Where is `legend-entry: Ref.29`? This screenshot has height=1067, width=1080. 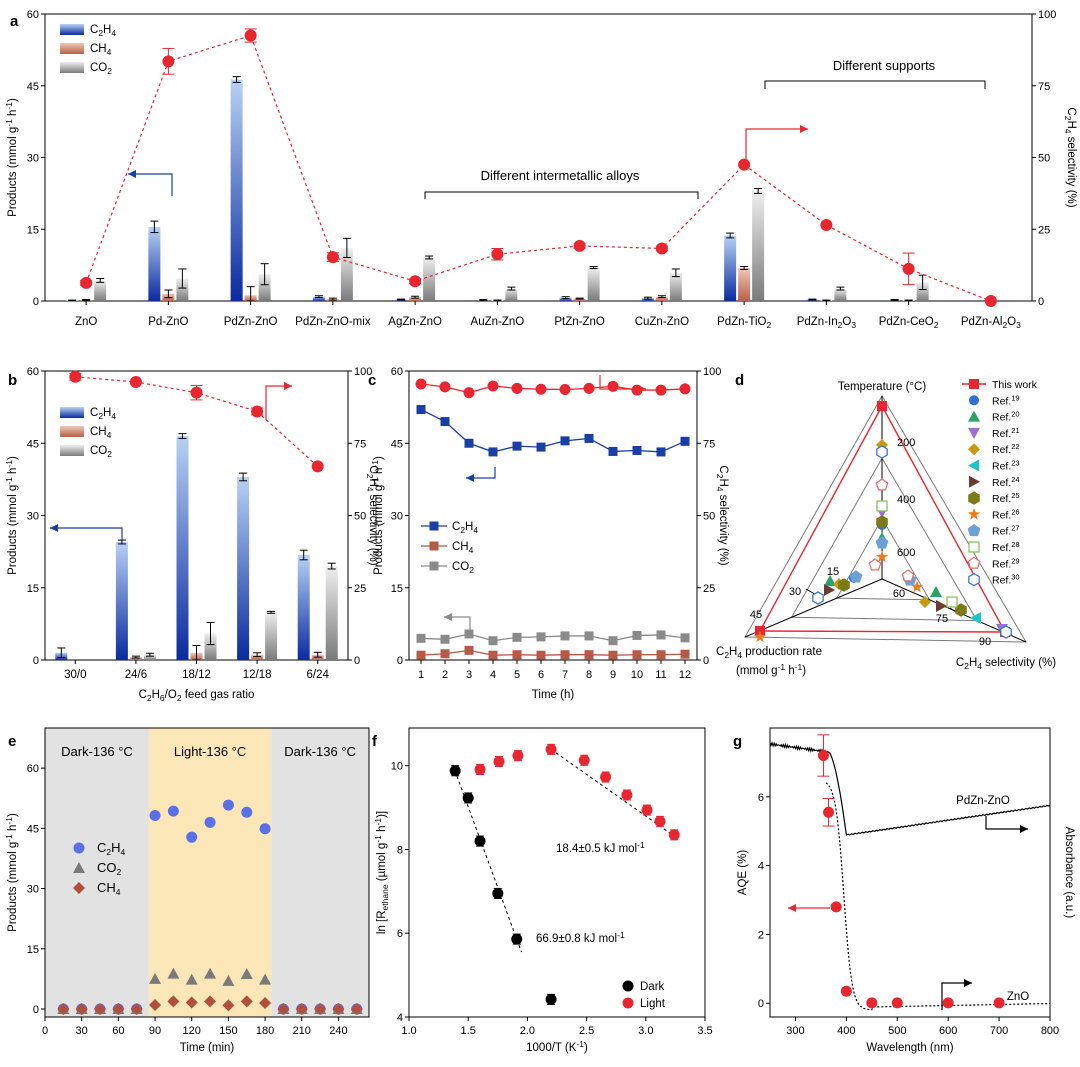
legend-entry: Ref.29 is located at coordinates (1006, 563).